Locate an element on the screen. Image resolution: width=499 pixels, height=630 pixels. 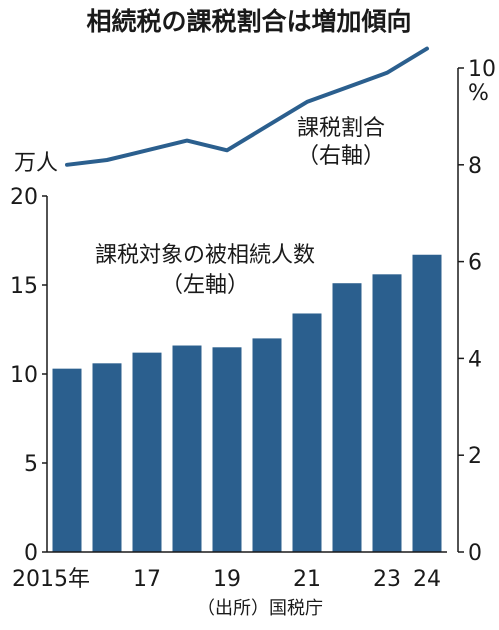
line-path is located at coordinates (247, 106).